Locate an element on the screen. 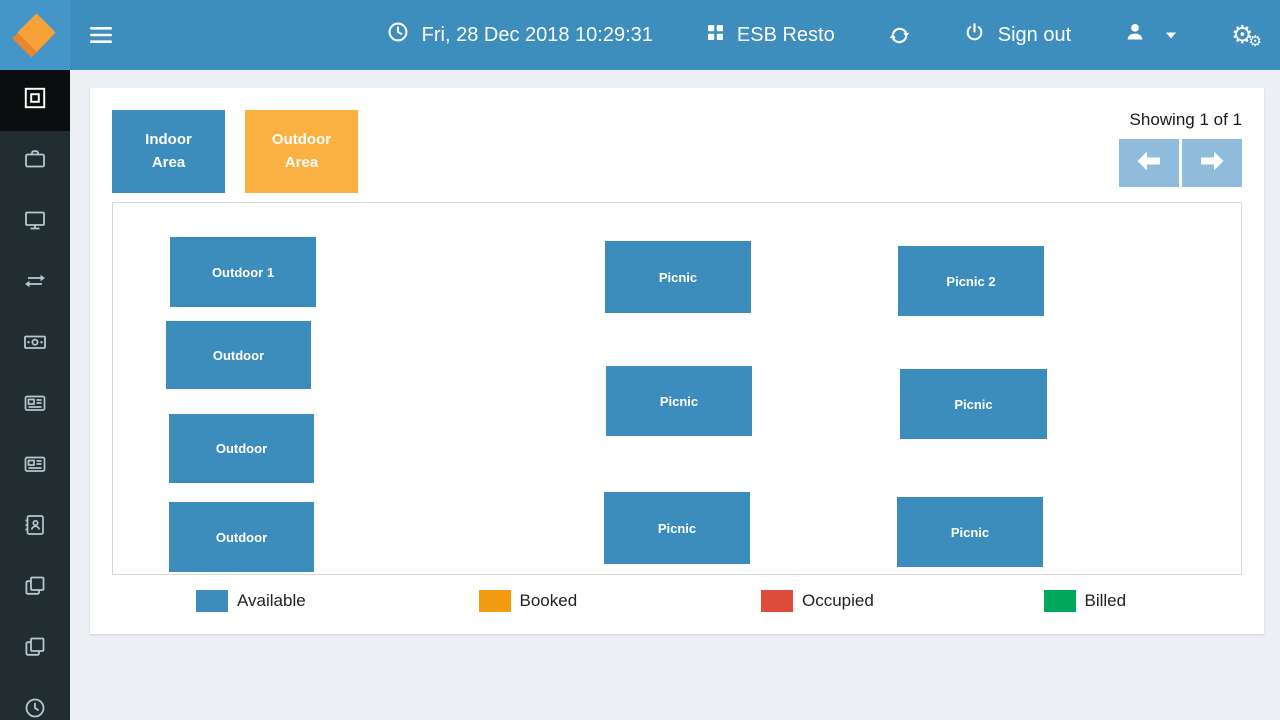 The height and width of the screenshot is (720, 1280). prev-page-button is located at coordinates (1149, 163).